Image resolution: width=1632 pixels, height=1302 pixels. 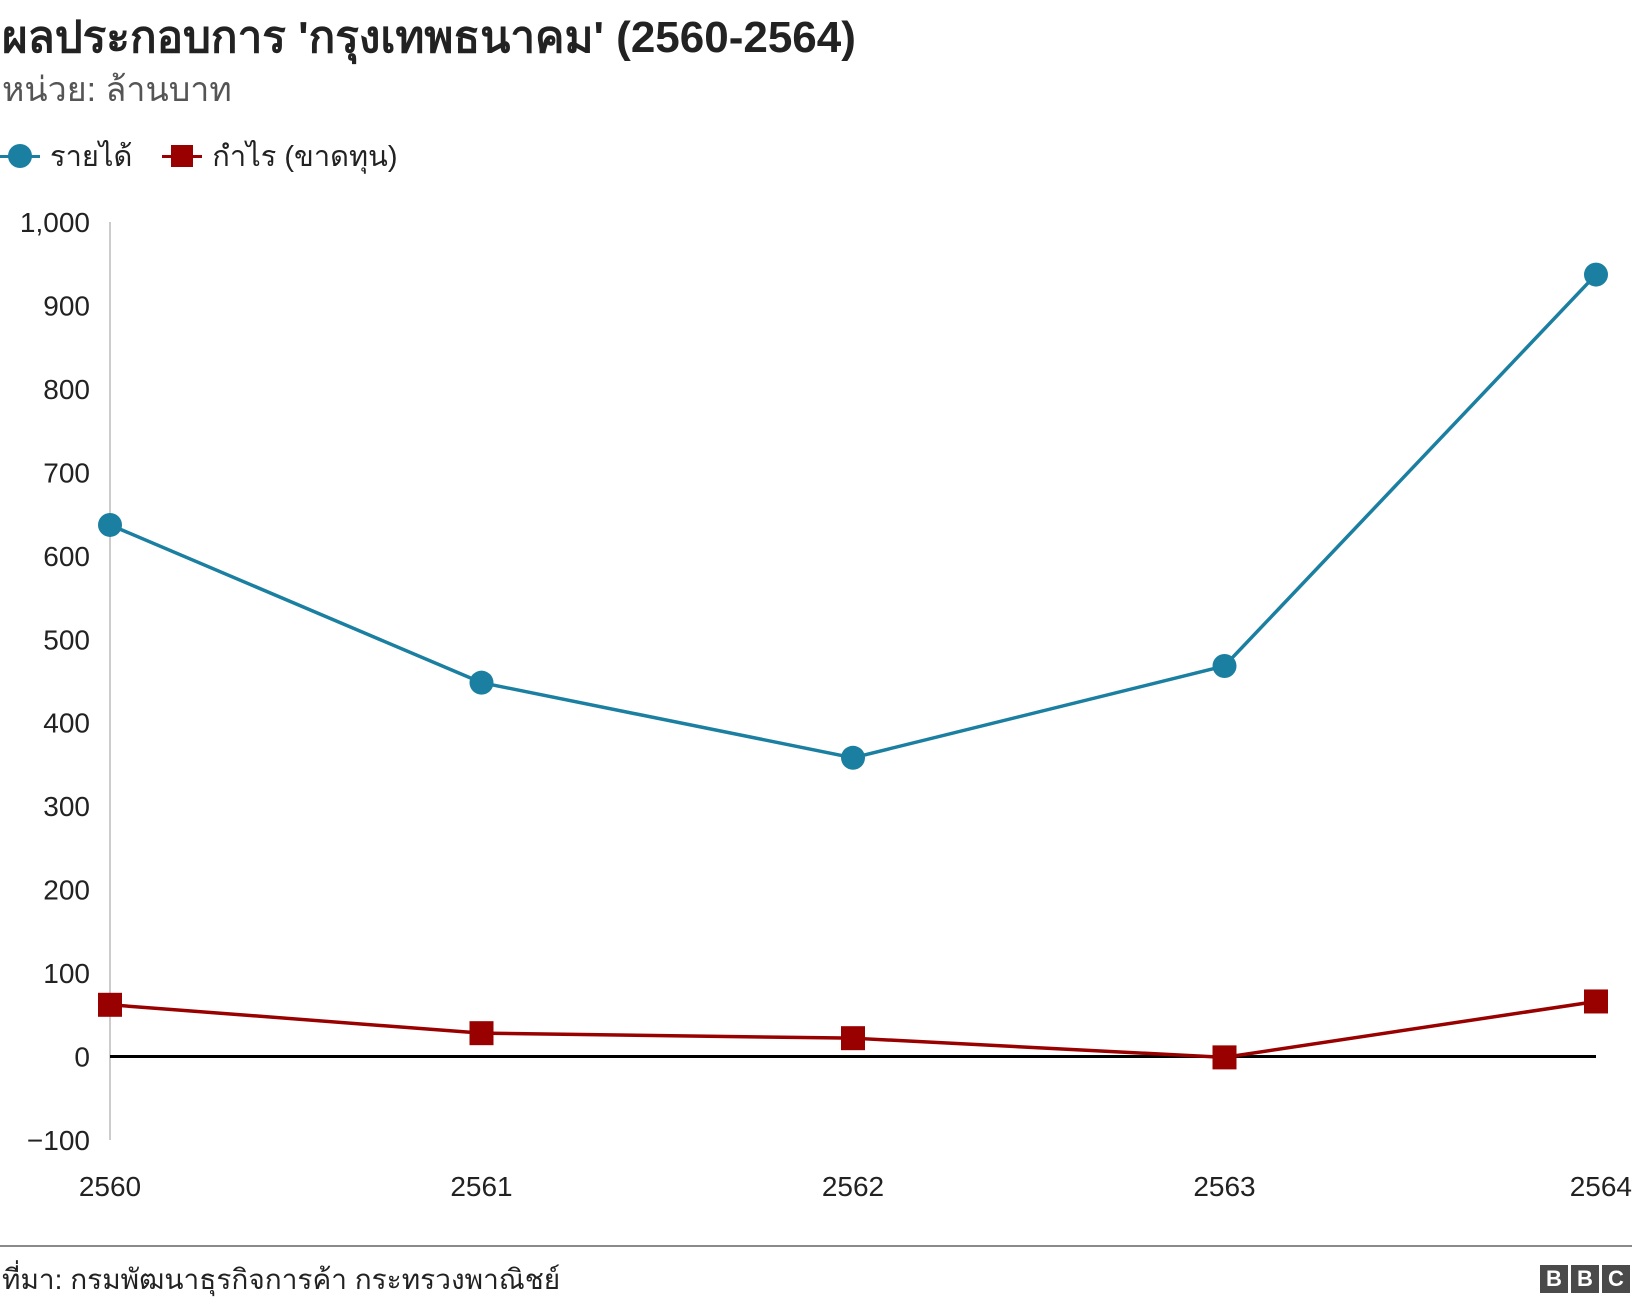 I want to click on x-tick-label: 2562, so click(x=853, y=1186).